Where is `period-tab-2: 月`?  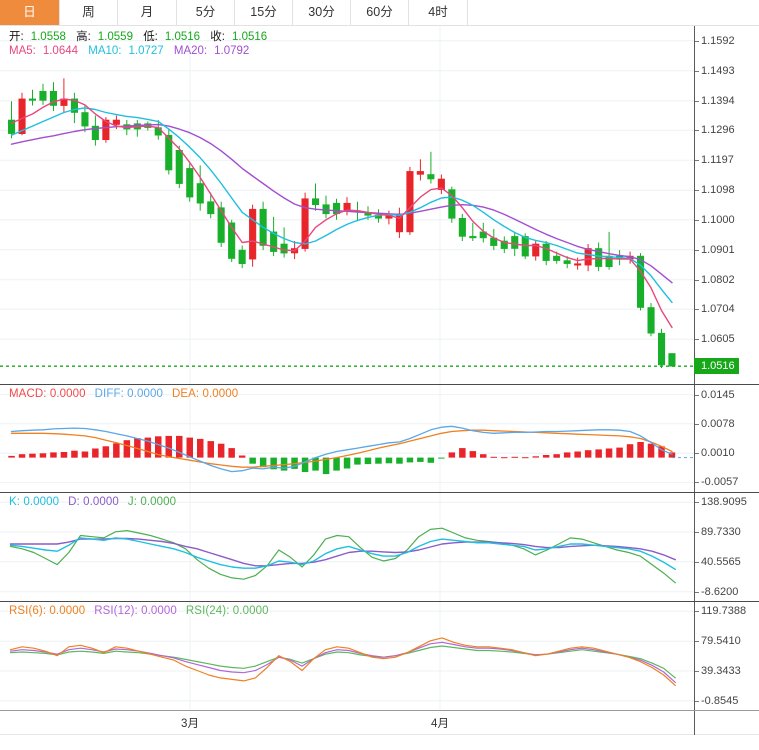 period-tab-2: 月 is located at coordinates (147, 12).